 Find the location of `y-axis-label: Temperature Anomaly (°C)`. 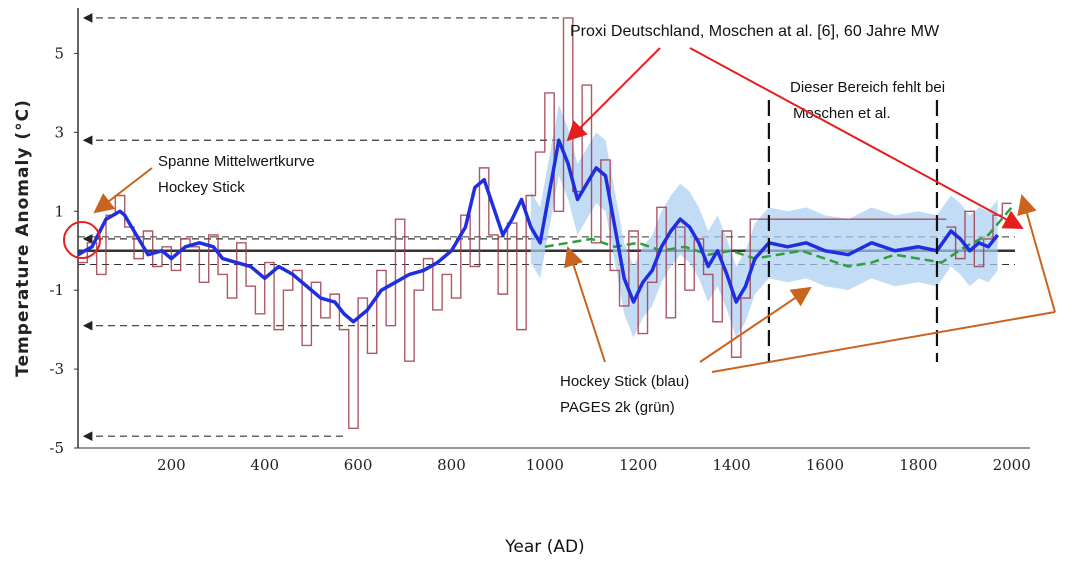

y-axis-label: Temperature Anomaly (°C) is located at coordinates (23, 238).